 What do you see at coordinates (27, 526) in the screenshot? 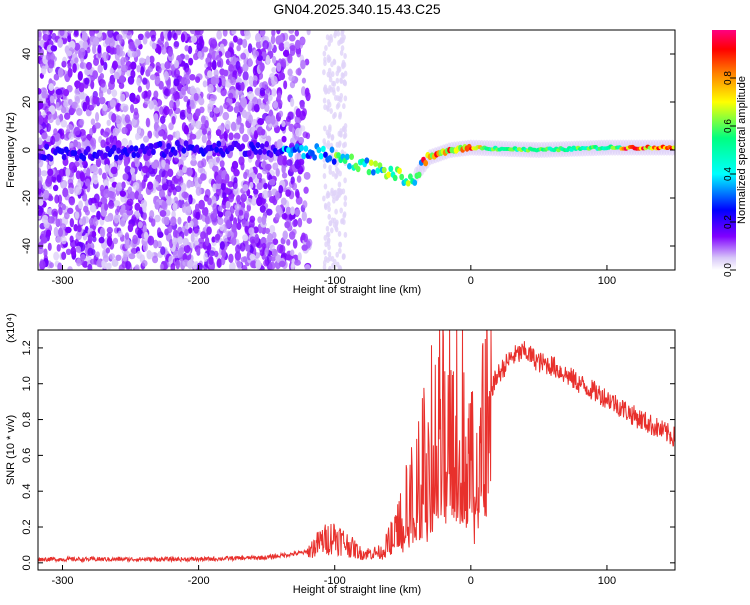
I see `bottom-y-tick-label: 0.2` at bounding box center [27, 526].